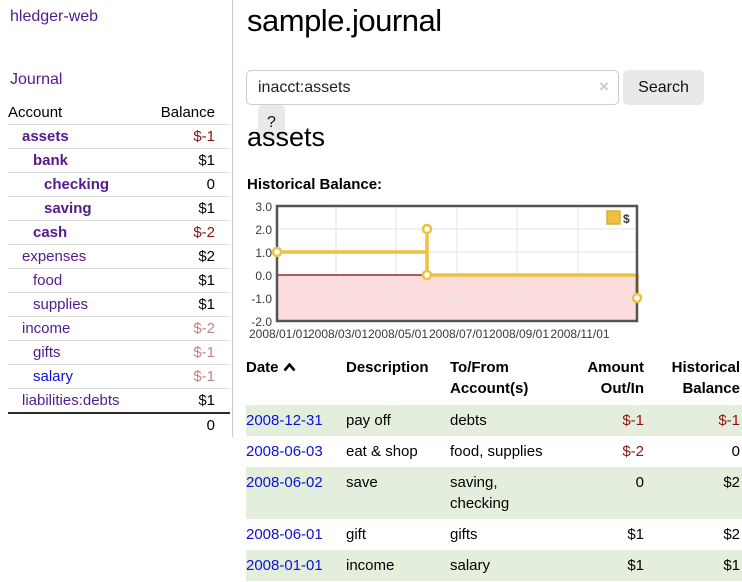  Describe the element at coordinates (187, 424) in the screenshot. I see `accounts-total-value: 0` at that location.